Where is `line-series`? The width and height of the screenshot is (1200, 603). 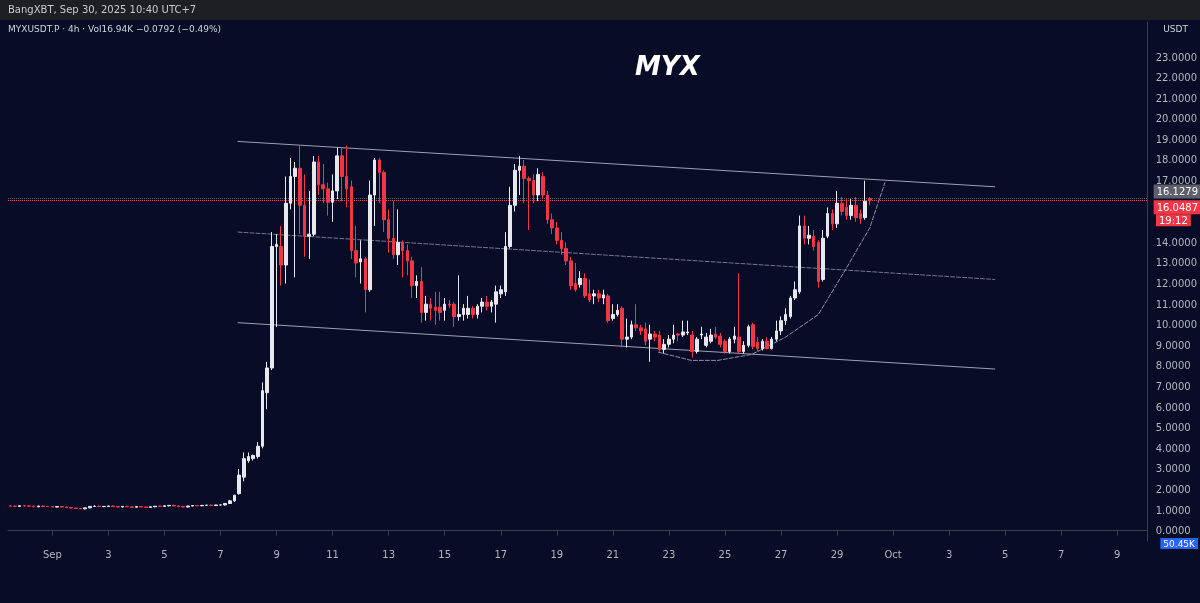 line-series is located at coordinates (771, 271).